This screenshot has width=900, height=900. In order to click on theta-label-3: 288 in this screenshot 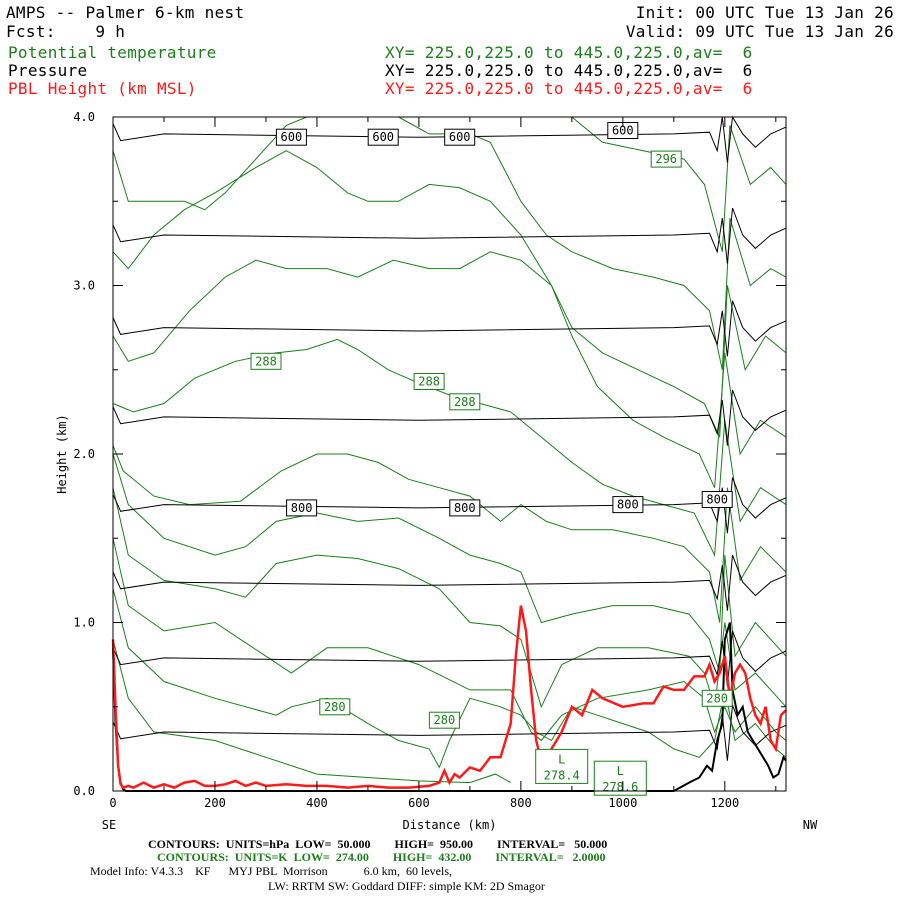, I will do `click(465, 402)`.